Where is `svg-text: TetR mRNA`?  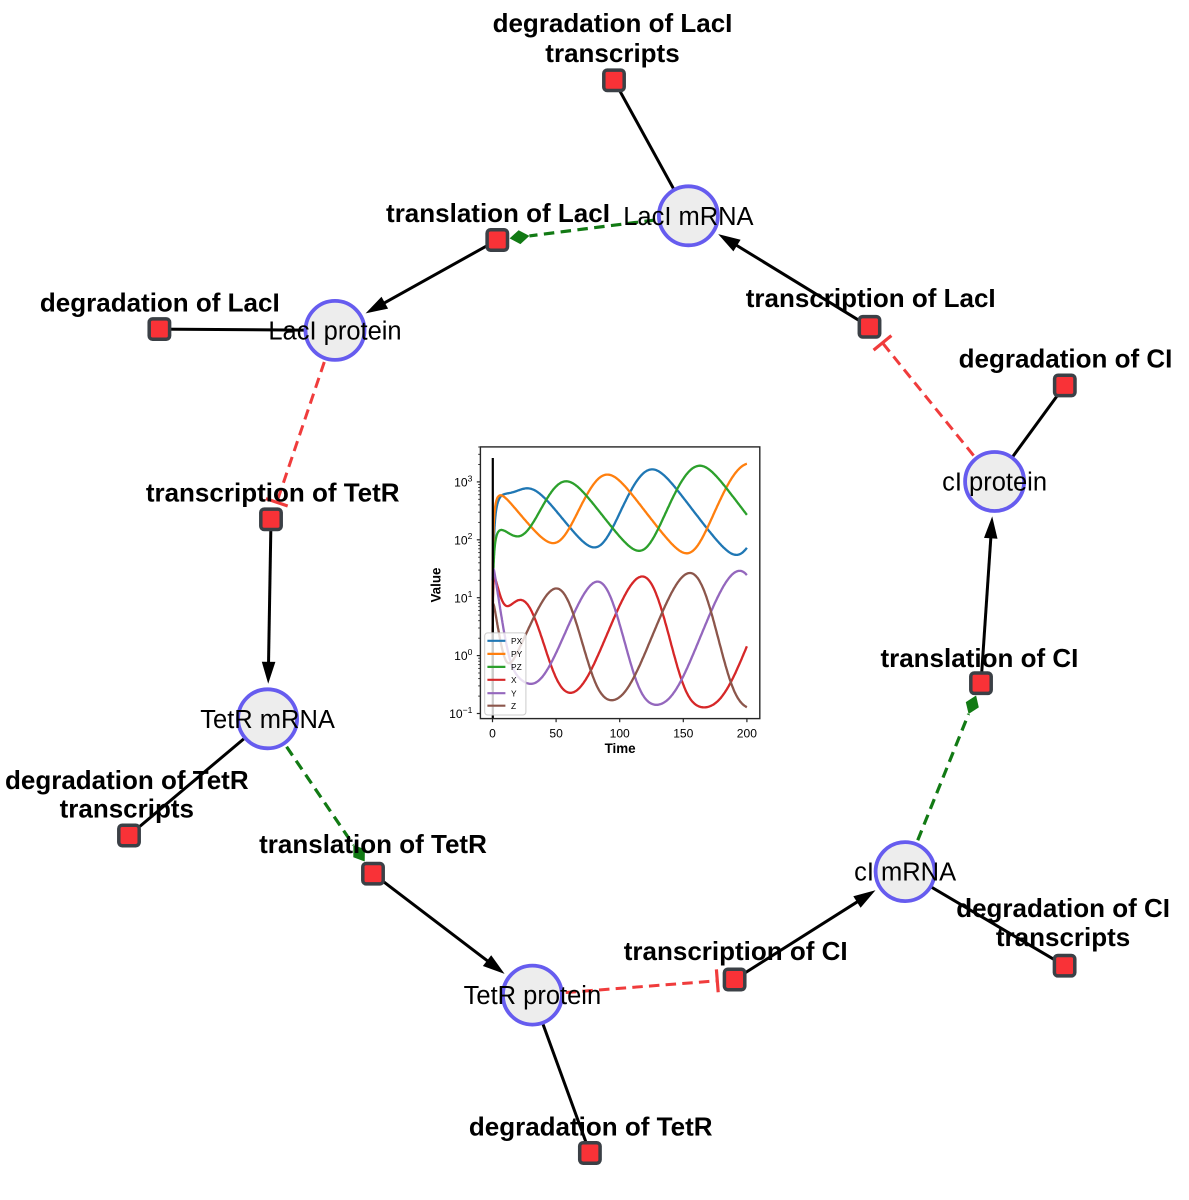
svg-text: TetR mRNA is located at coordinates (267, 720).